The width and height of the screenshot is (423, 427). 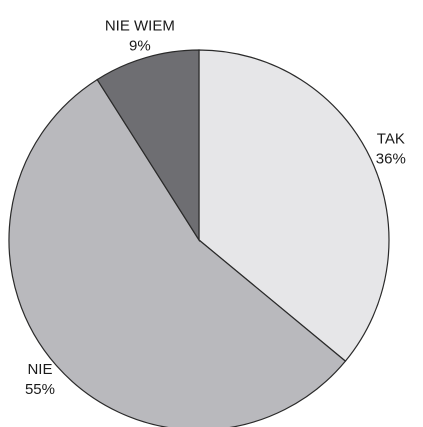 What do you see at coordinates (40, 389) in the screenshot?
I see `slice-value-label: 55%` at bounding box center [40, 389].